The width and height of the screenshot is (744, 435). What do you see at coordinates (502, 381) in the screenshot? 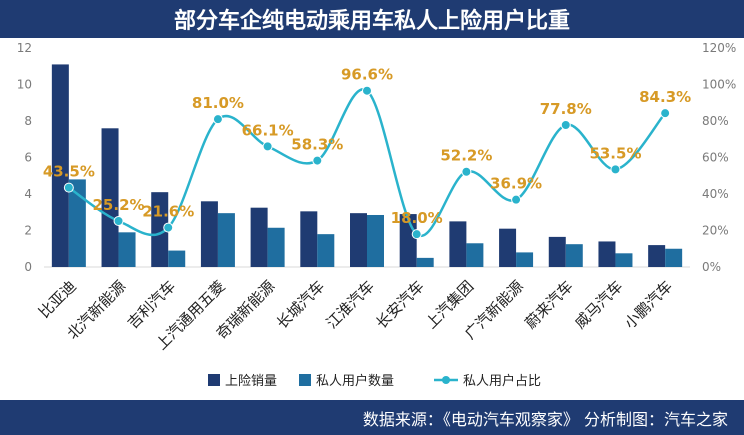
I see `legend-label-ratio: 私人用户占比` at bounding box center [502, 381].